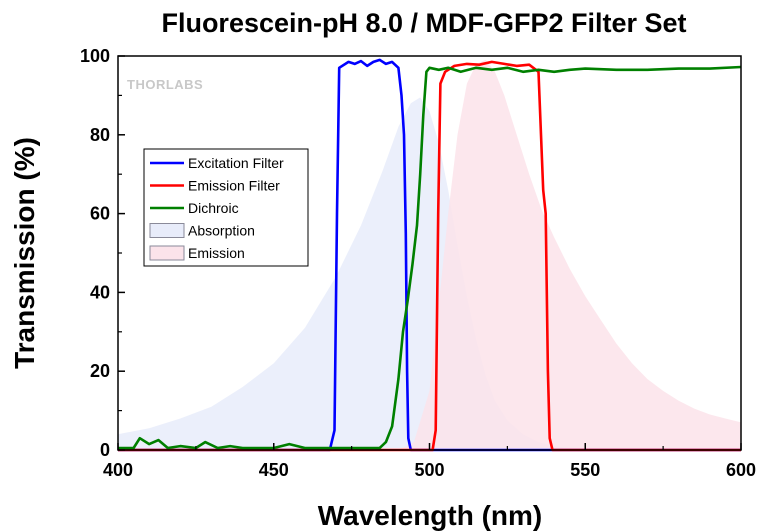  I want to click on x-tick-label: 550, so click(585, 470).